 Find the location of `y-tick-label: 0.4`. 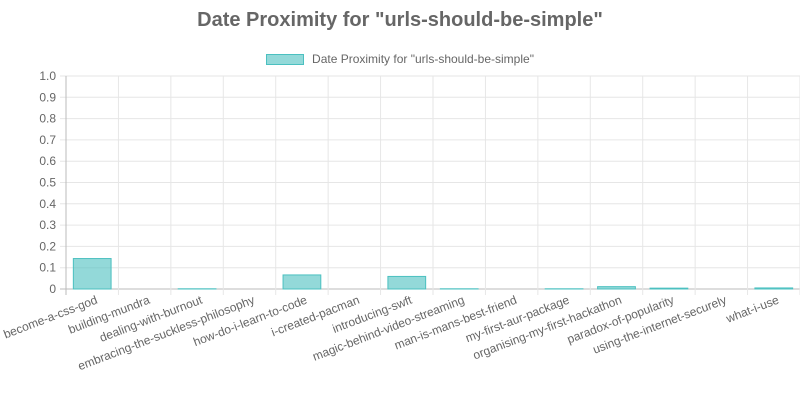

y-tick-label: 0.4 is located at coordinates (47, 204).